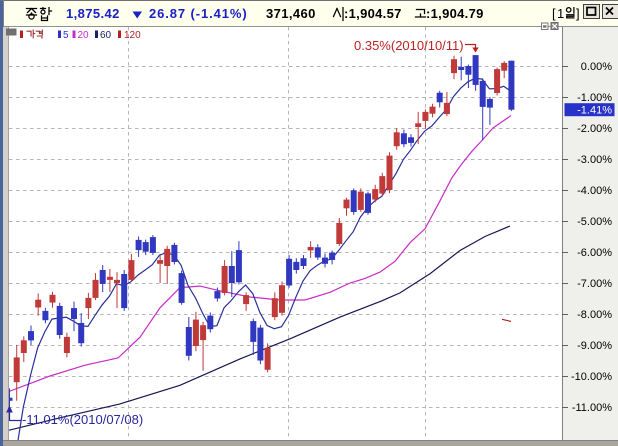 The width and height of the screenshot is (618, 446). I want to click on svg-text: -7.00%, so click(594, 284).